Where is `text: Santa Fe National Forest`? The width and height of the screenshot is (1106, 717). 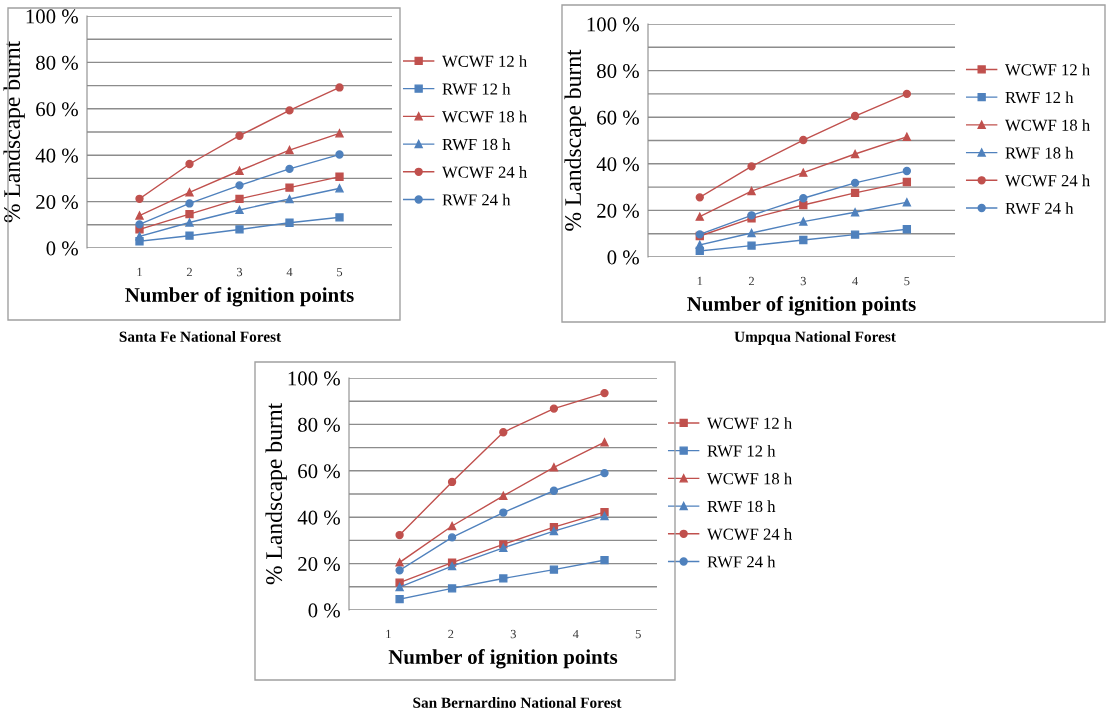 text: Santa Fe National Forest is located at coordinates (200, 336).